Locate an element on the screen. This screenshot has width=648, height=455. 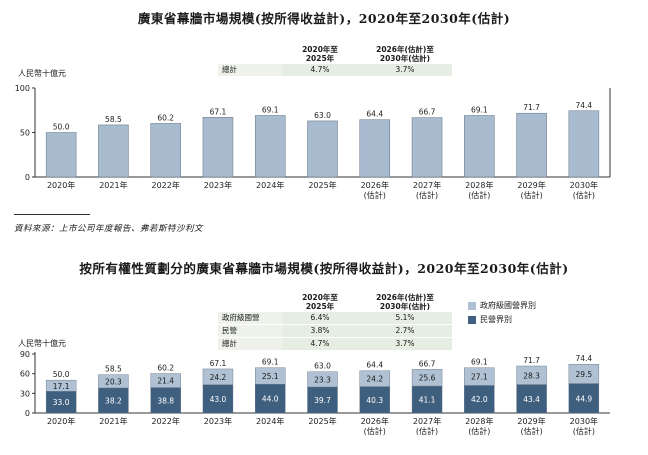
cagr-row: 政府級國營 6.4% 5.1% is located at coordinates (335, 318).